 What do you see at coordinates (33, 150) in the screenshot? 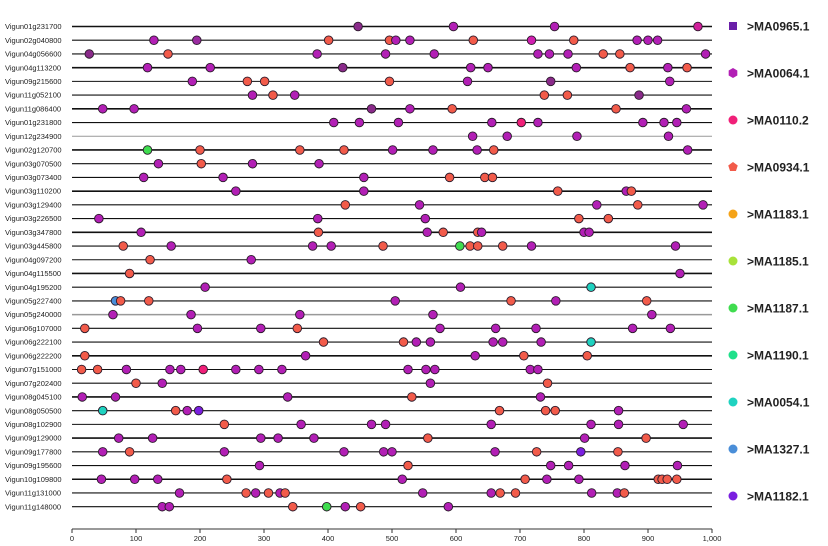
I see `gene-label: Vigun02g120700` at bounding box center [33, 150].